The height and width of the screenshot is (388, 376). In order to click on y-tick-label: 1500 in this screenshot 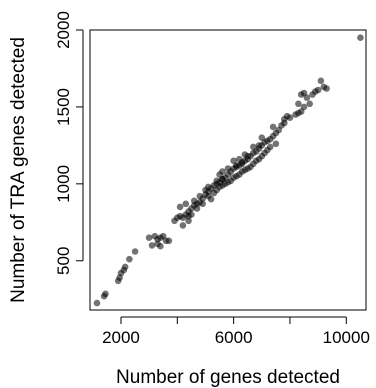, I will do `click(63, 107)`.